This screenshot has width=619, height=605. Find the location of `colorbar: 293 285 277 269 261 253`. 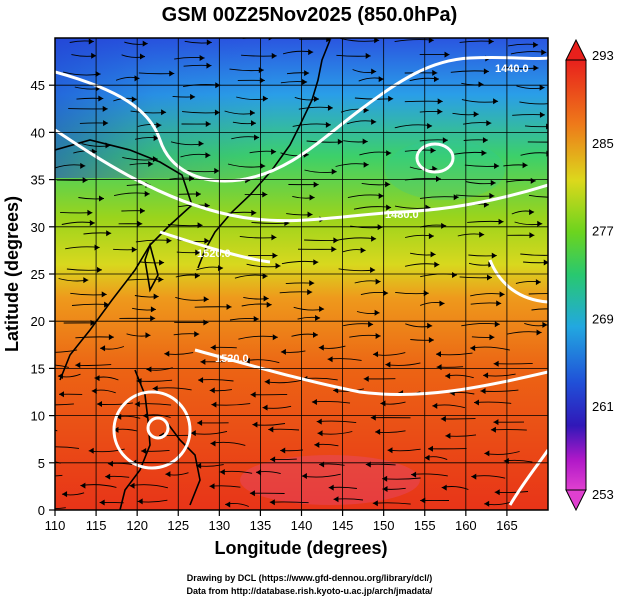

colorbar: 293 285 277 269 261 253 is located at coordinates (589, 275).